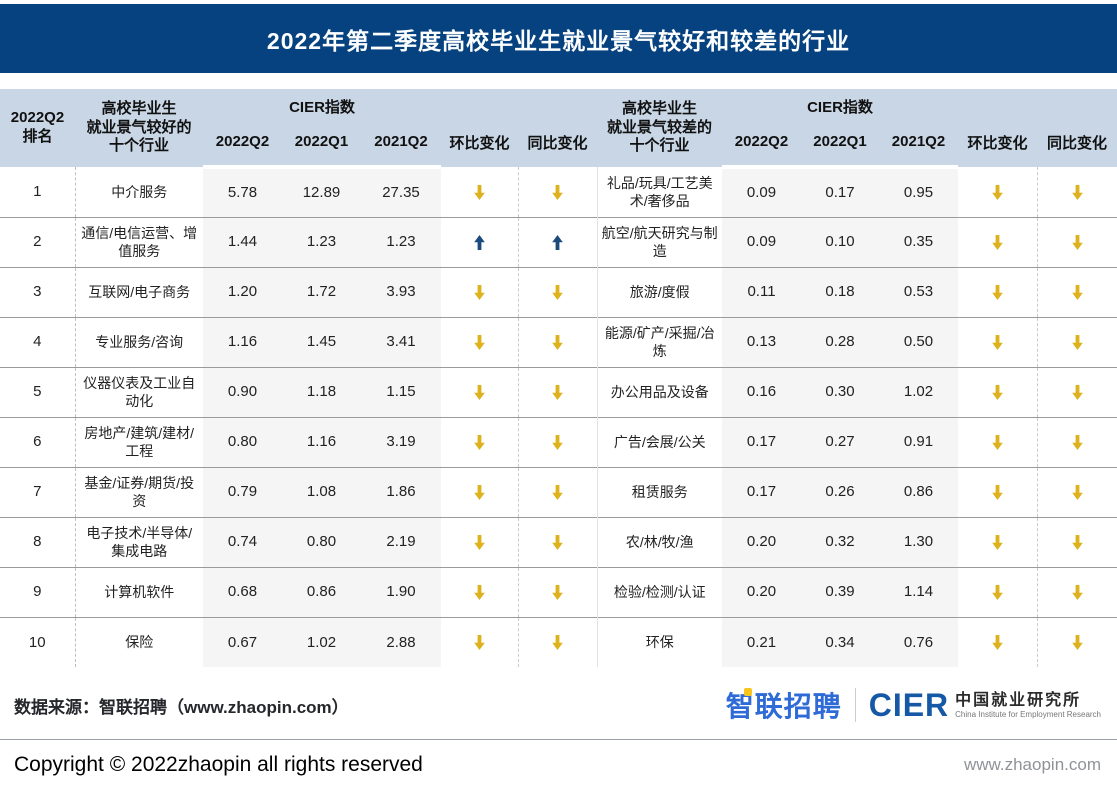  Describe the element at coordinates (401, 148) in the screenshot. I see `header-2021q2-left: 2021Q2` at that location.